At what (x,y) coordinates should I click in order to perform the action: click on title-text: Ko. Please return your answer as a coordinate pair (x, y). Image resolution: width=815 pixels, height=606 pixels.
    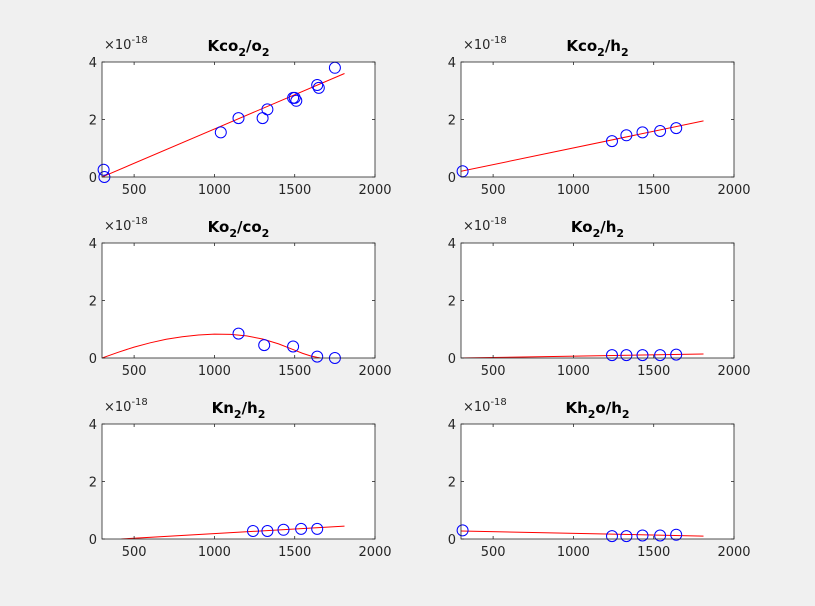
    Looking at the image, I should click on (219, 227).